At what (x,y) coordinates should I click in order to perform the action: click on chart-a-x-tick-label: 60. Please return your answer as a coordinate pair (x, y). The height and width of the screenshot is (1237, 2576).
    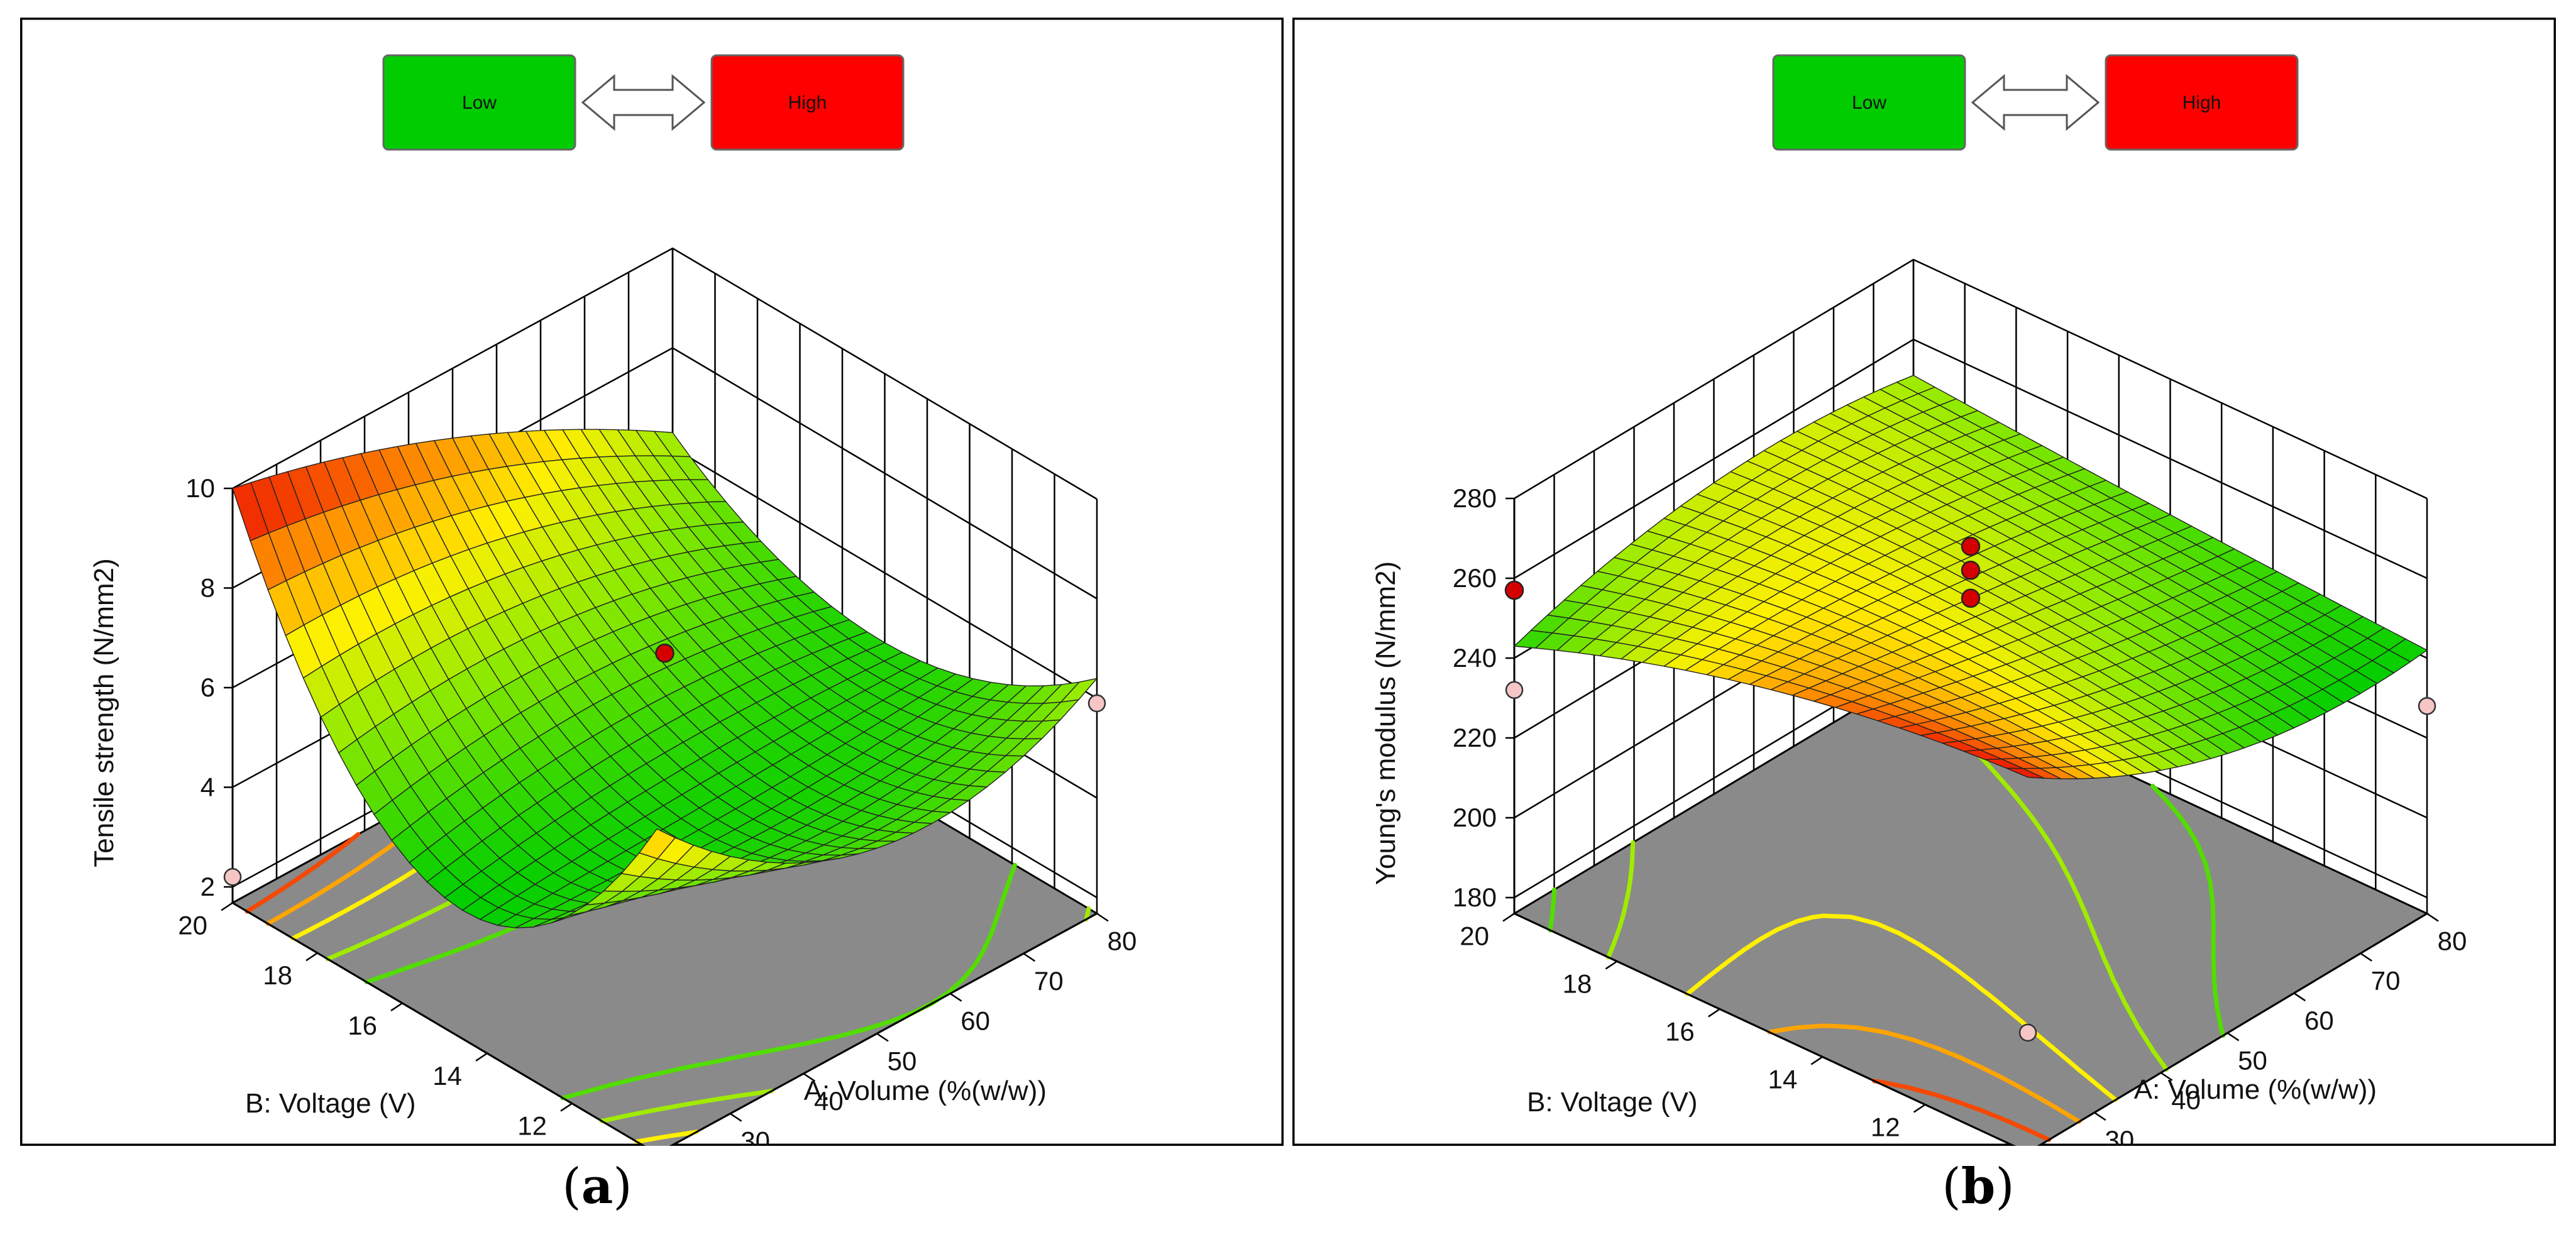
    Looking at the image, I should click on (975, 1021).